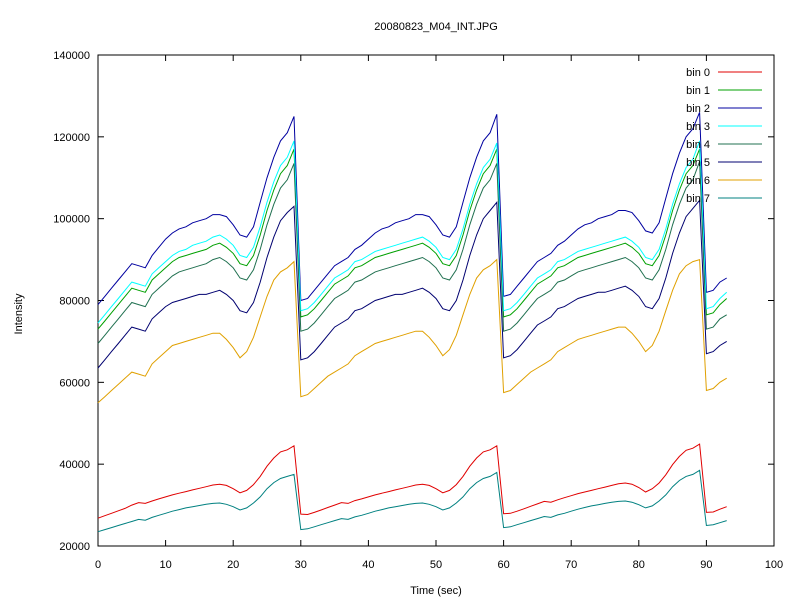 The width and height of the screenshot is (800, 600). I want to click on y-tick-label: 100000, so click(71, 220).